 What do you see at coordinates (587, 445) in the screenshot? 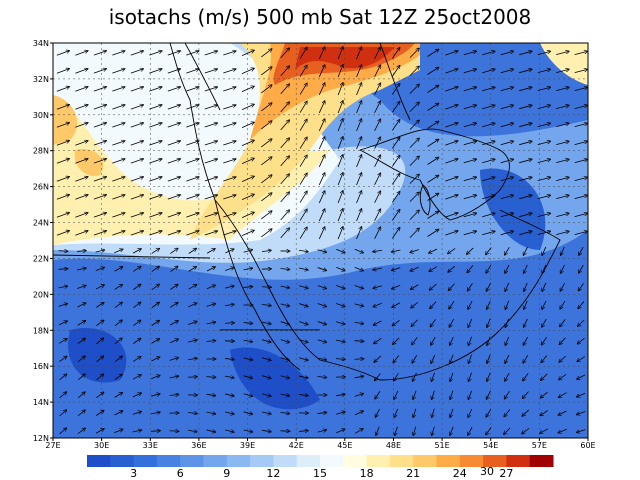
I see `x-tick-label: 60E` at bounding box center [587, 445].